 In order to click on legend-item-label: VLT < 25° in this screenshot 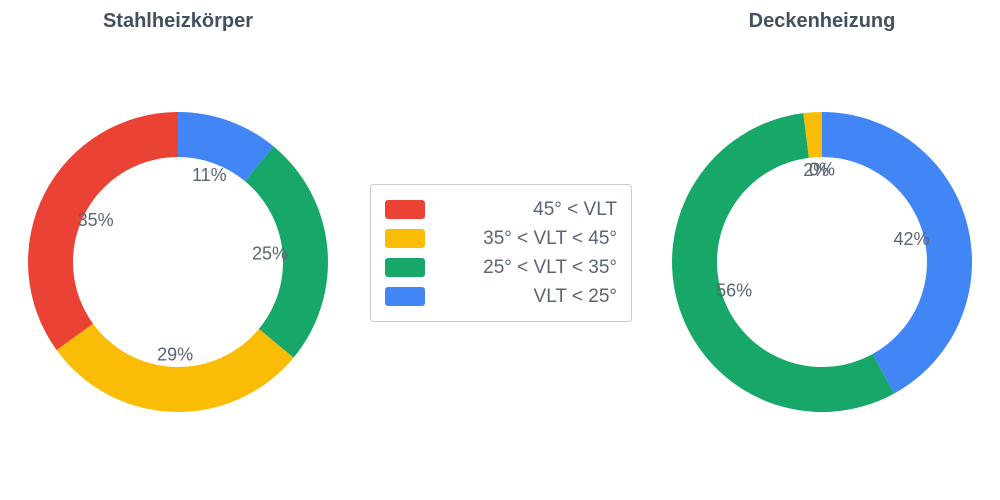, I will do `click(575, 296)`.